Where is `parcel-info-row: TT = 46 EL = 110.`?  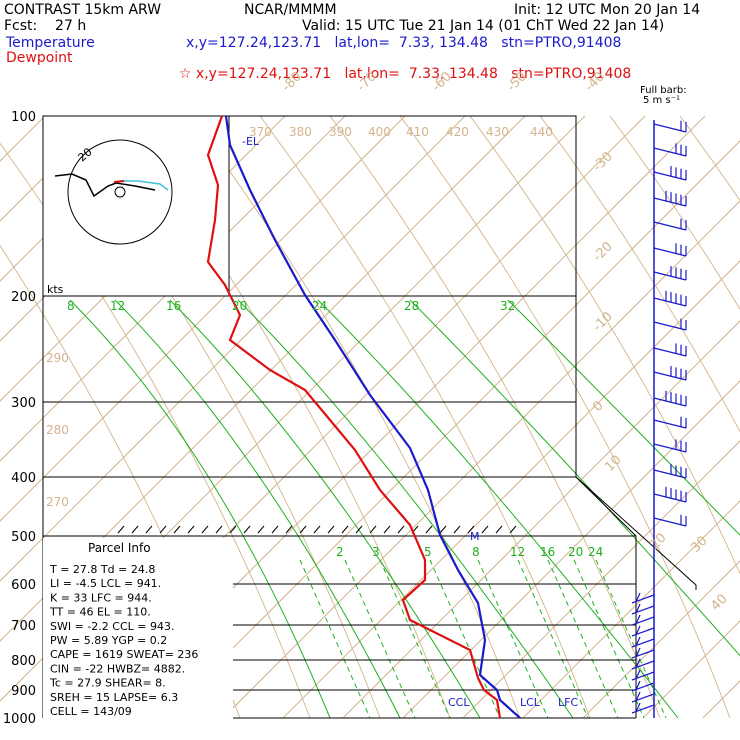
parcel-info-row: TT = 46 EL = 110. is located at coordinates (100, 612).